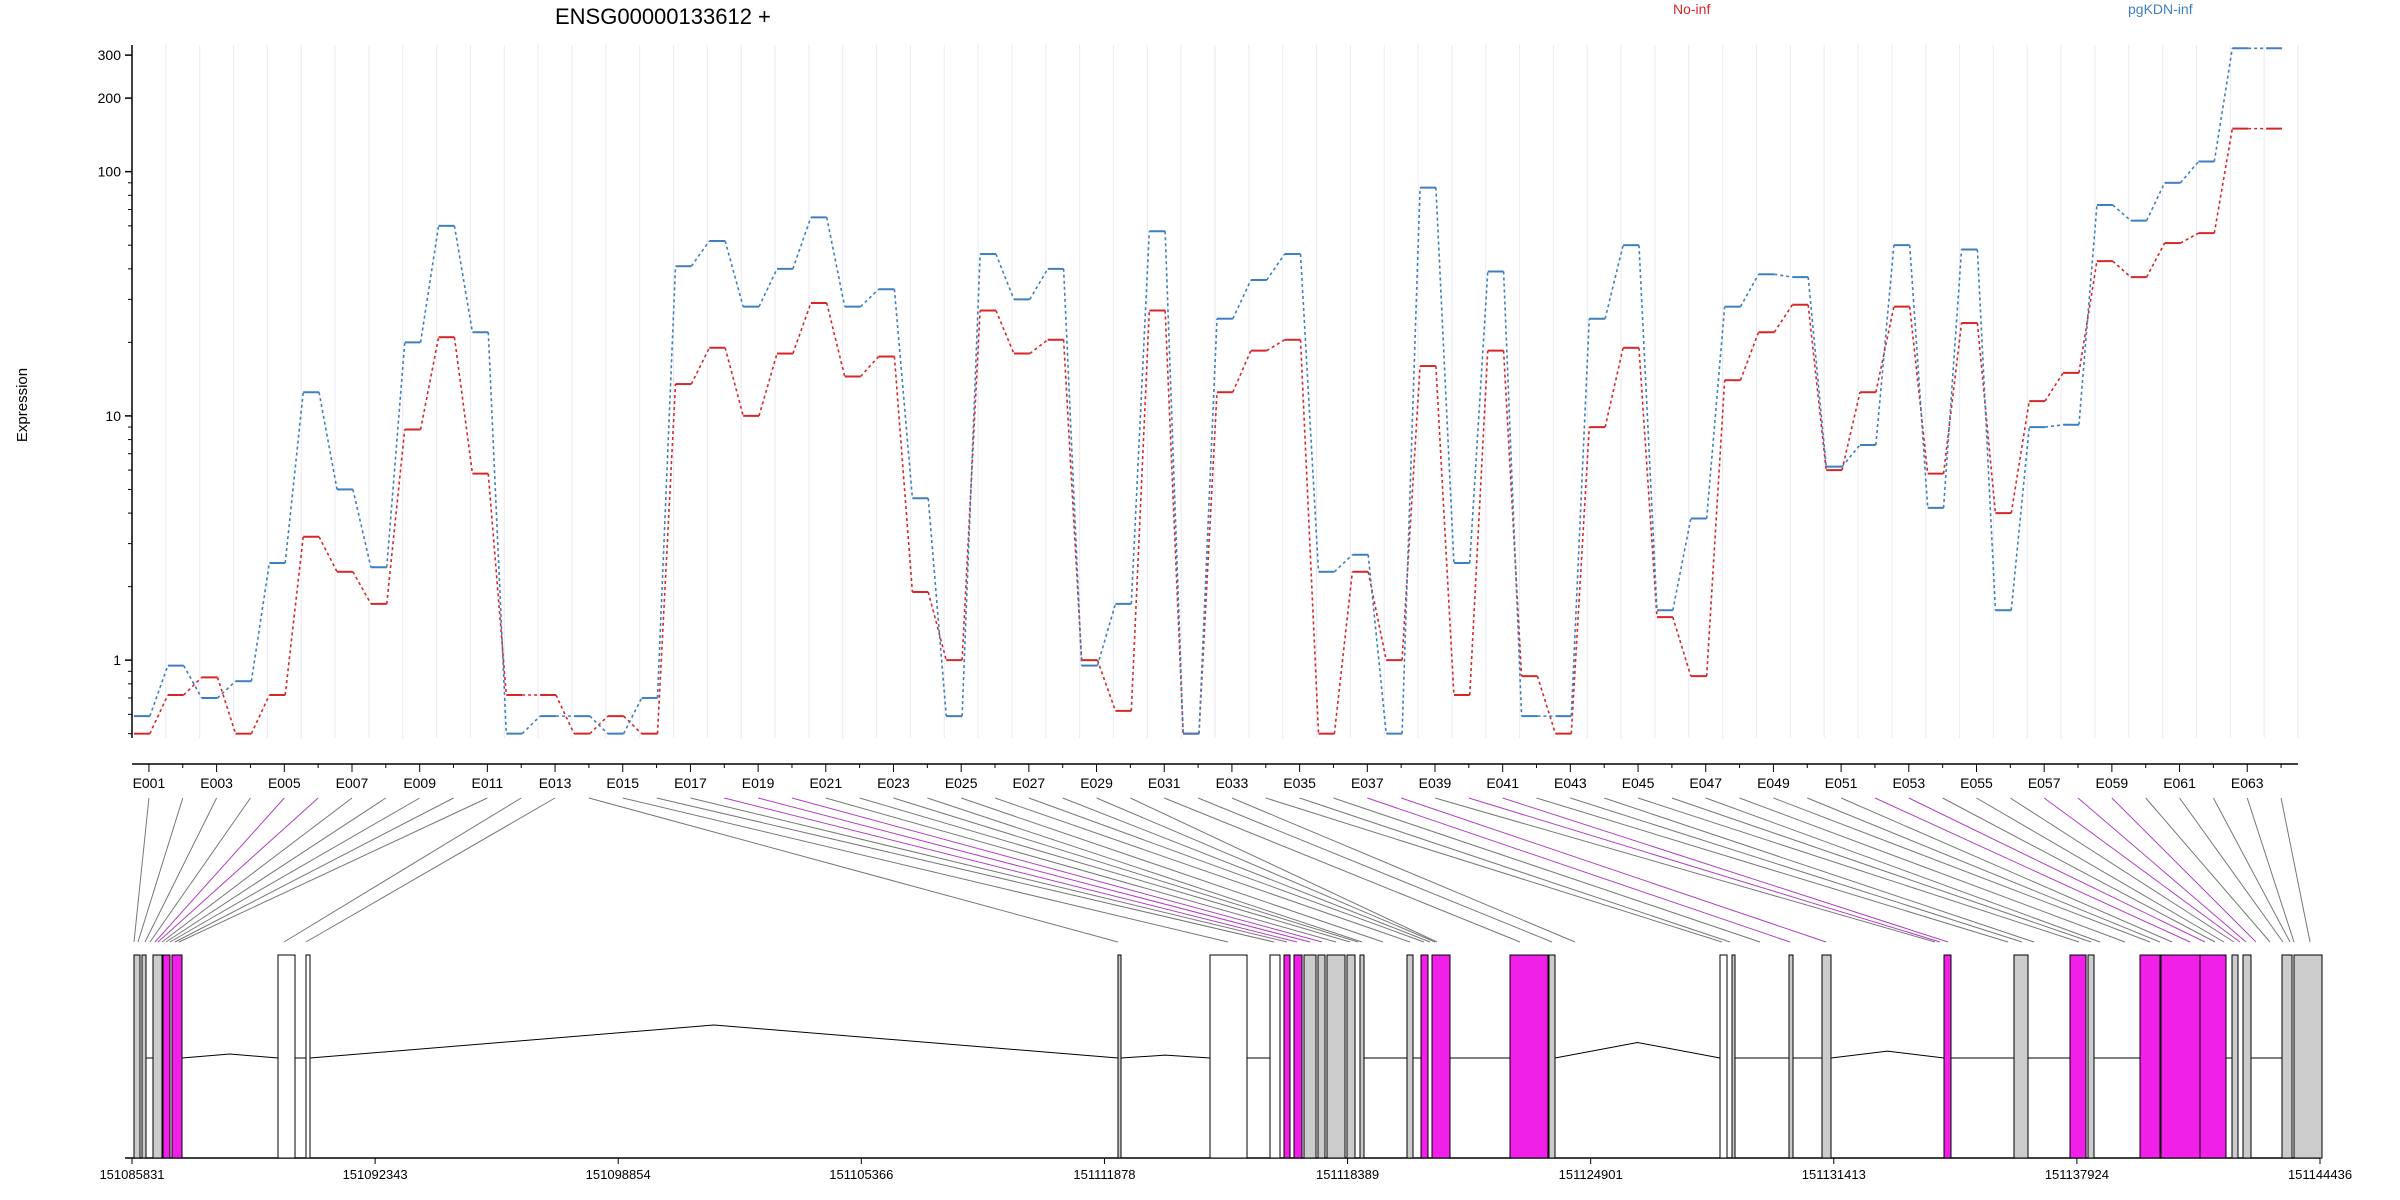  What do you see at coordinates (2044, 783) in the screenshot?
I see `x-tick-label: E057` at bounding box center [2044, 783].